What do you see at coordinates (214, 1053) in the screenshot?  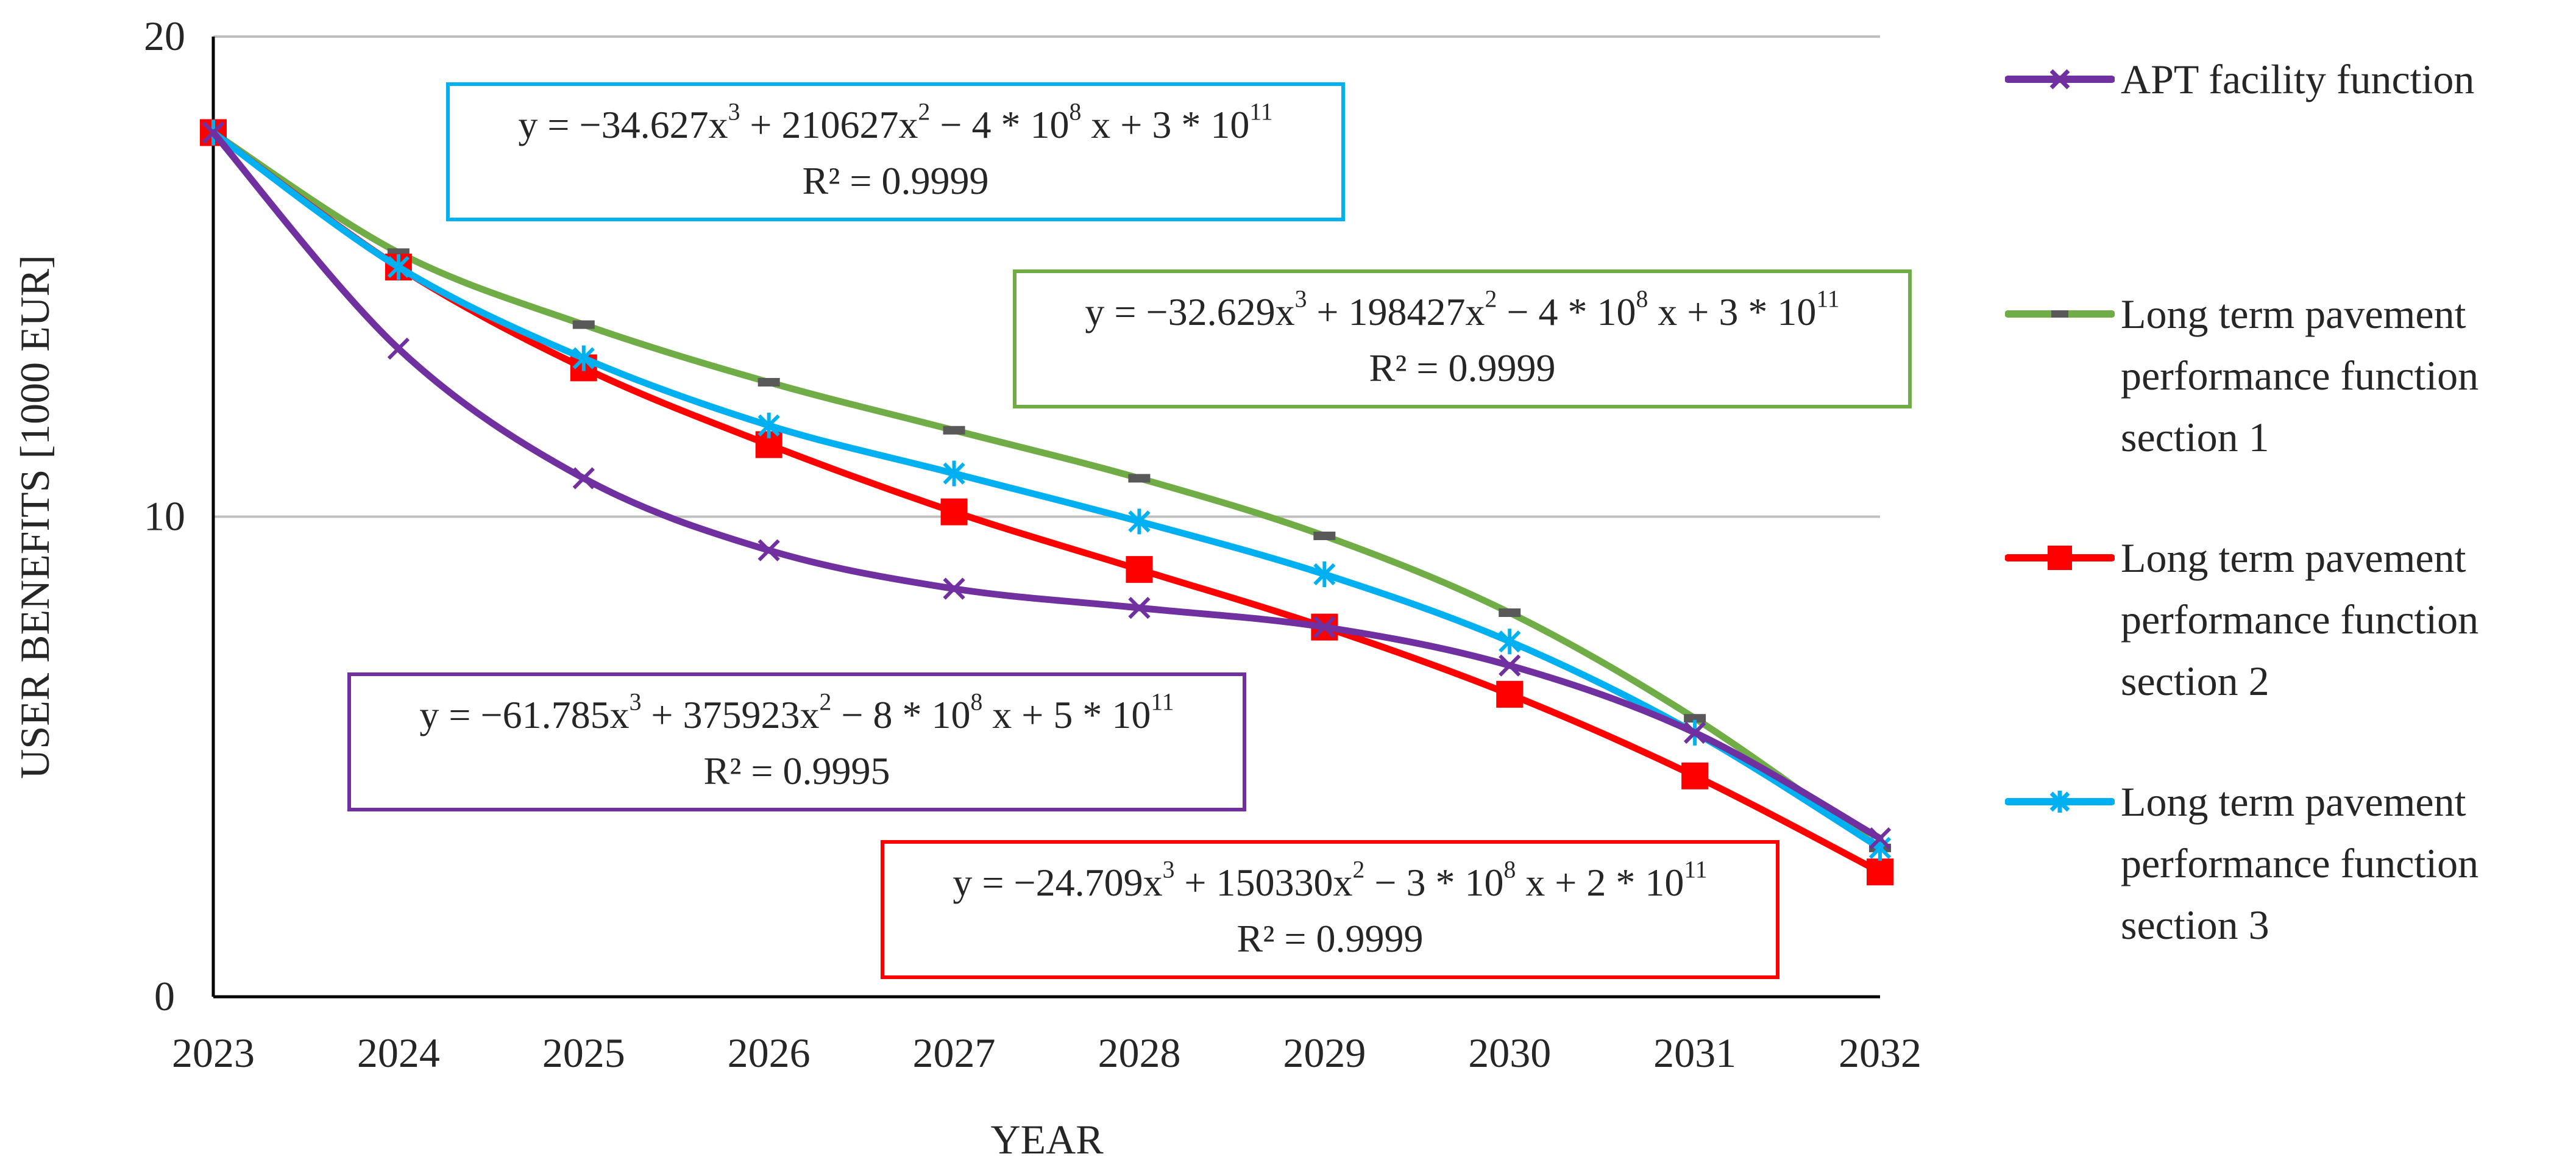 I see `x-tick-label: 2023` at bounding box center [214, 1053].